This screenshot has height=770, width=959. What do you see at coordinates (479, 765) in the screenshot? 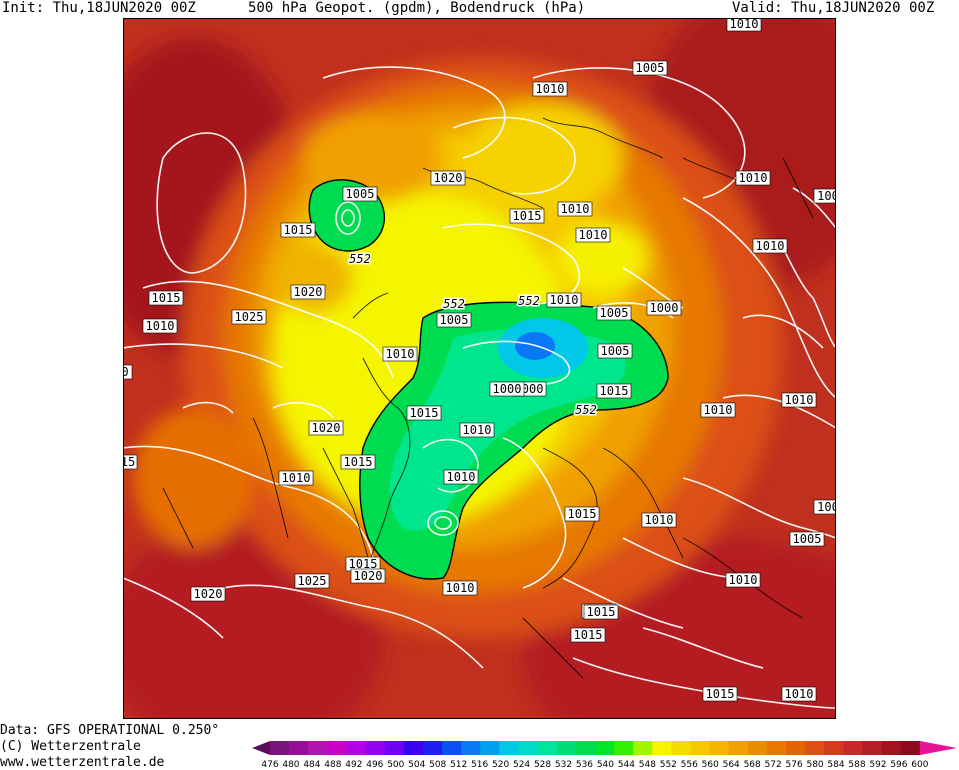
I see `legend-tick: 516` at bounding box center [479, 765].